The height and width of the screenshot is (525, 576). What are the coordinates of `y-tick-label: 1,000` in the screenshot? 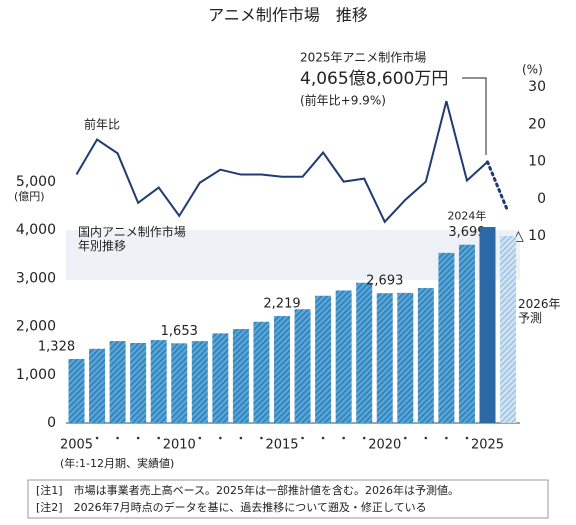 It's located at (36, 375).